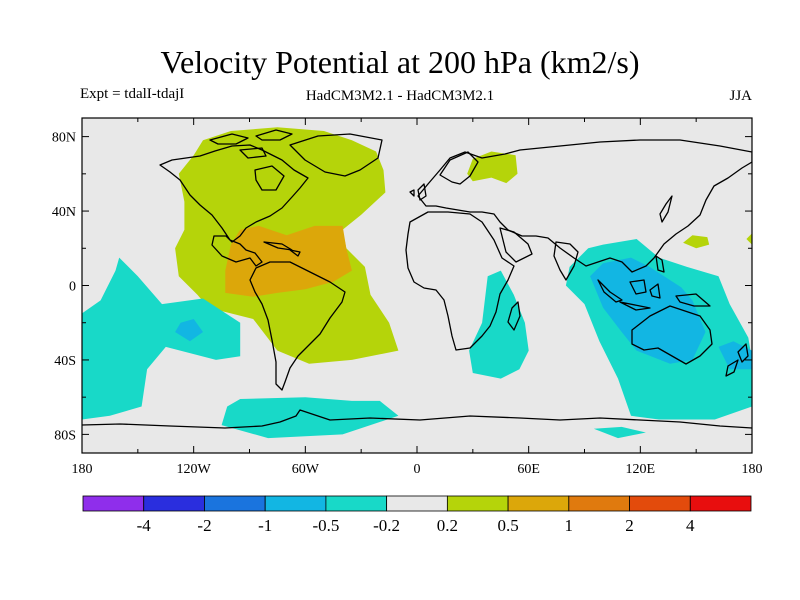 The image size is (800, 600). Describe the element at coordinates (386, 525) in the screenshot. I see `colorbar-label-4: -0.2` at that location.